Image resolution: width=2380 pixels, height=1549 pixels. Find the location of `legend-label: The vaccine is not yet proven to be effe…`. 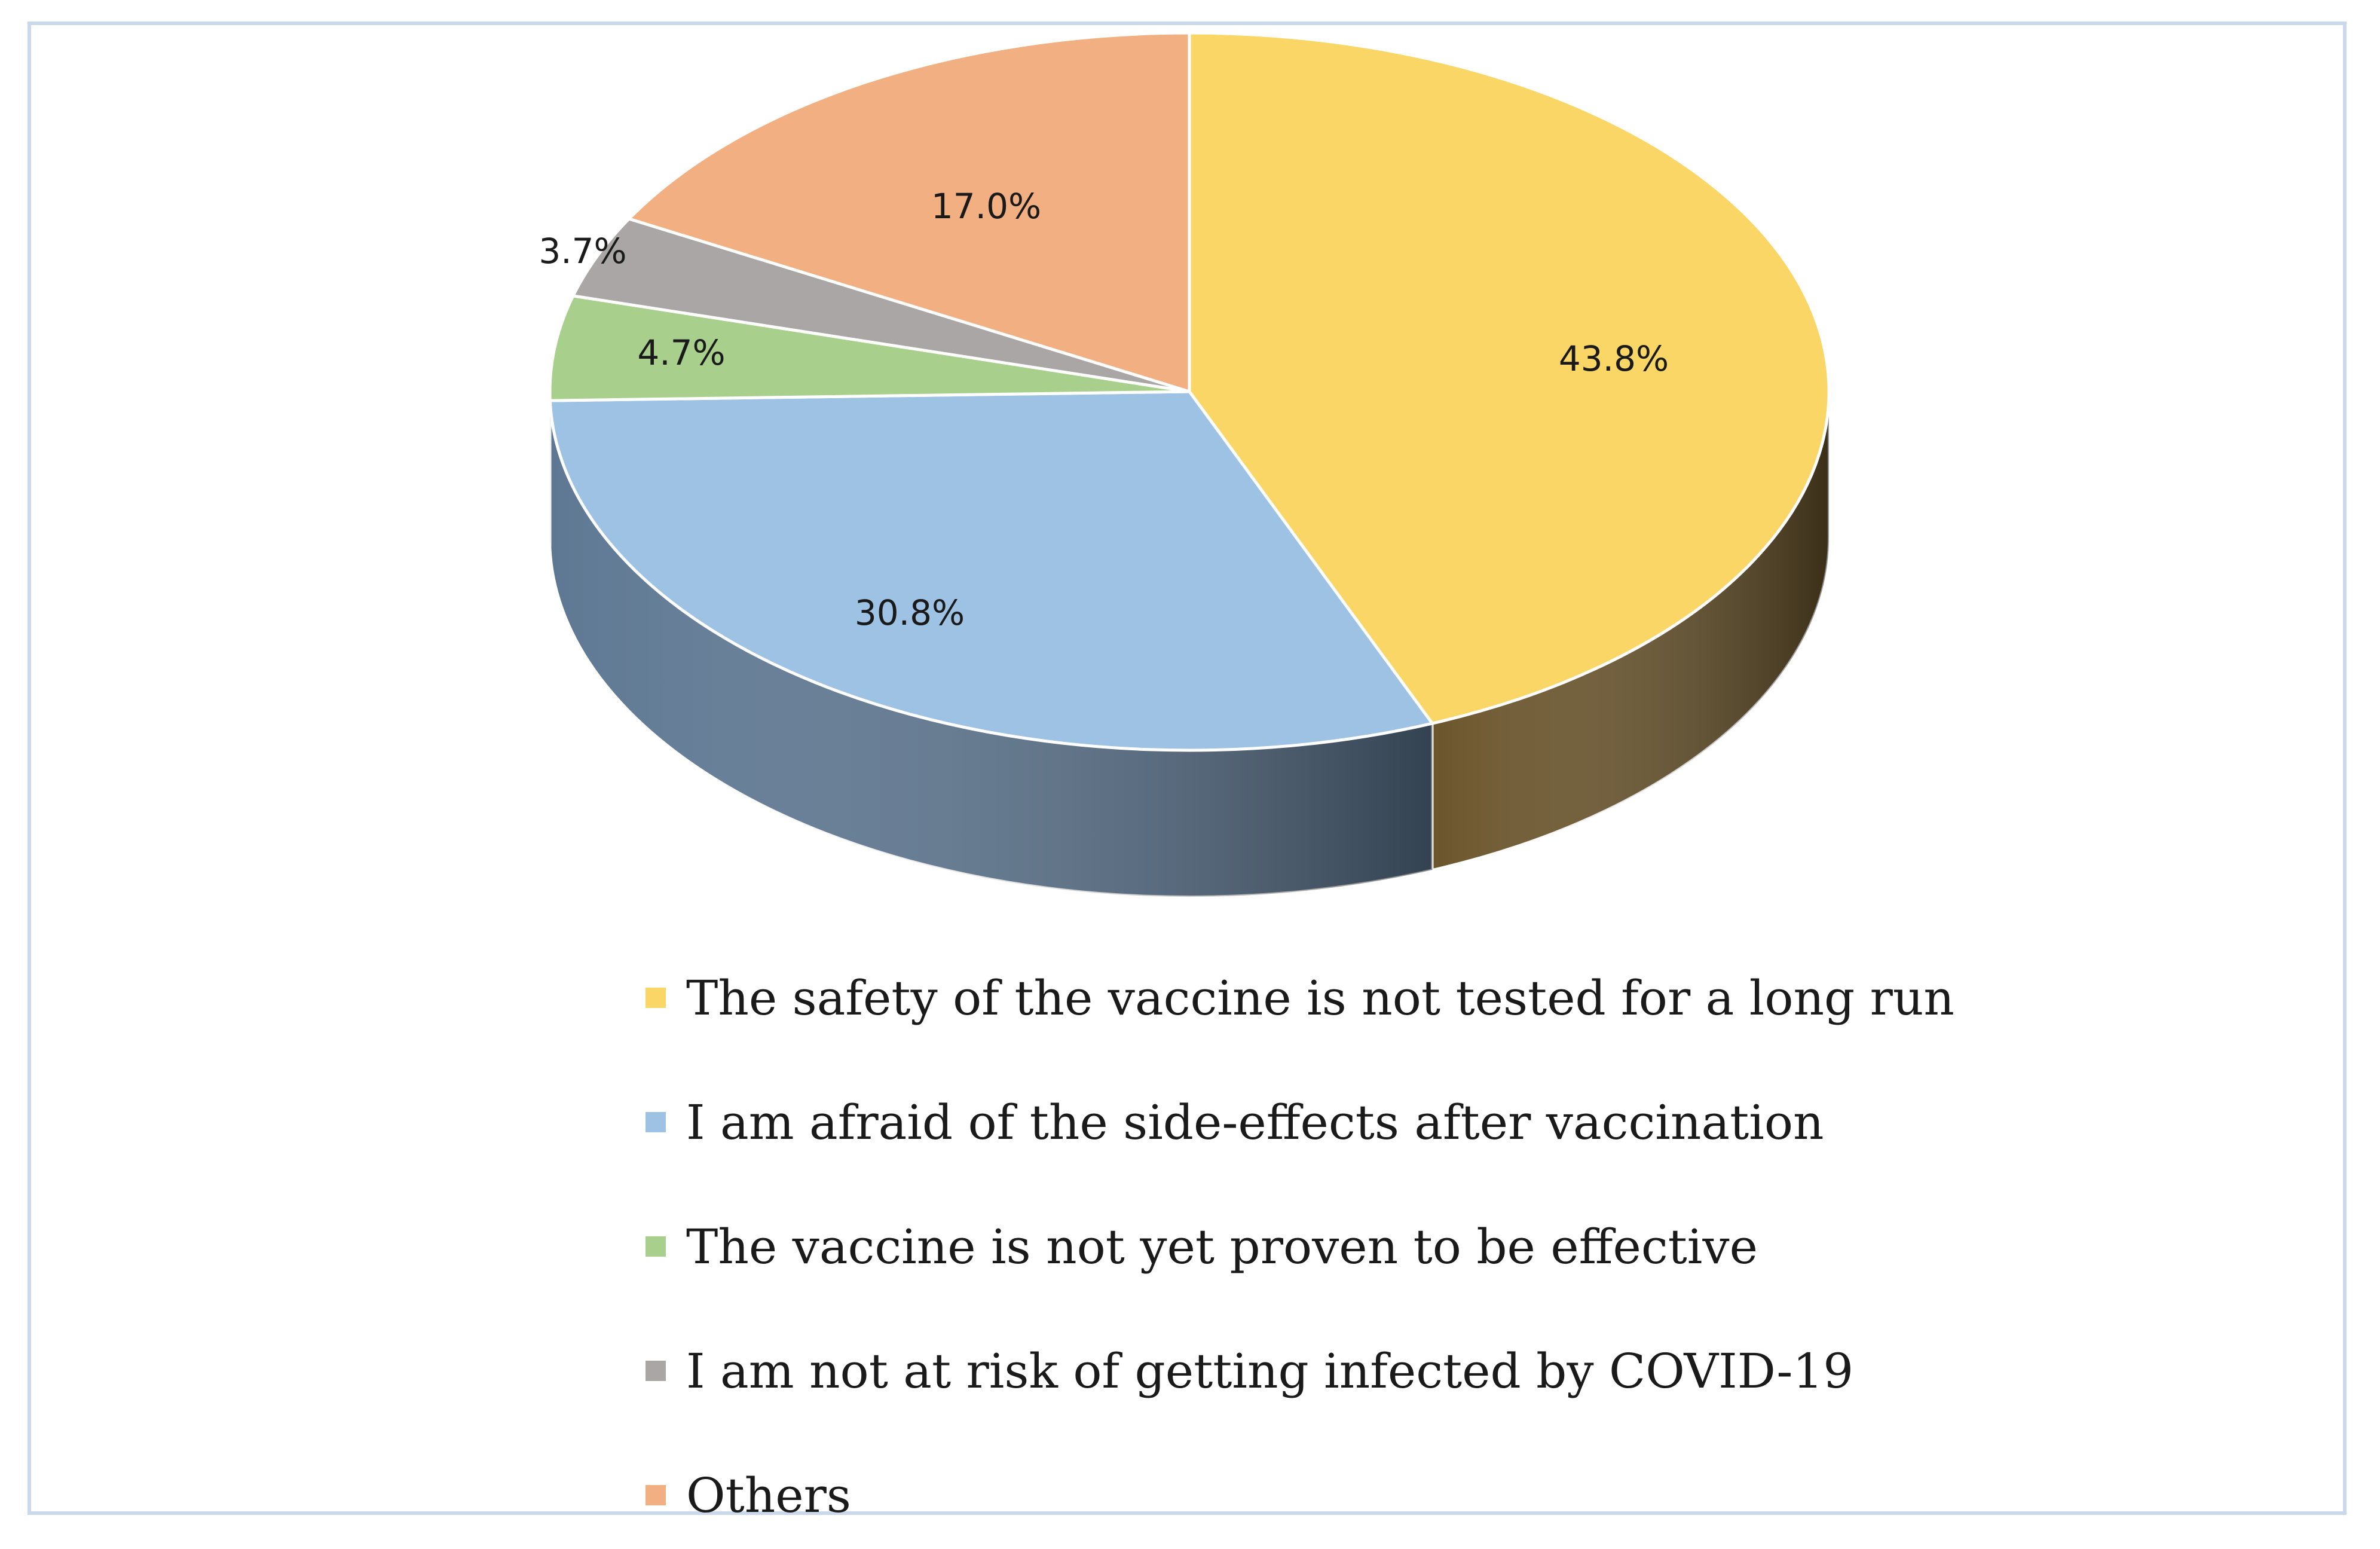

legend-label: The vaccine is not yet proven to be effe… is located at coordinates (1222, 1246).